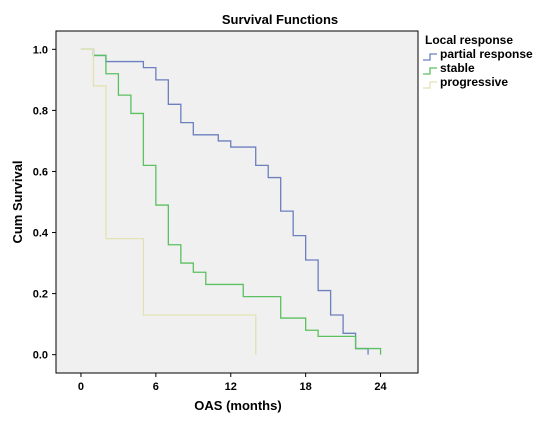 The height and width of the screenshot is (443, 559). Describe the element at coordinates (237, 405) in the screenshot. I see `x-axis-title: OAS (months)` at that location.